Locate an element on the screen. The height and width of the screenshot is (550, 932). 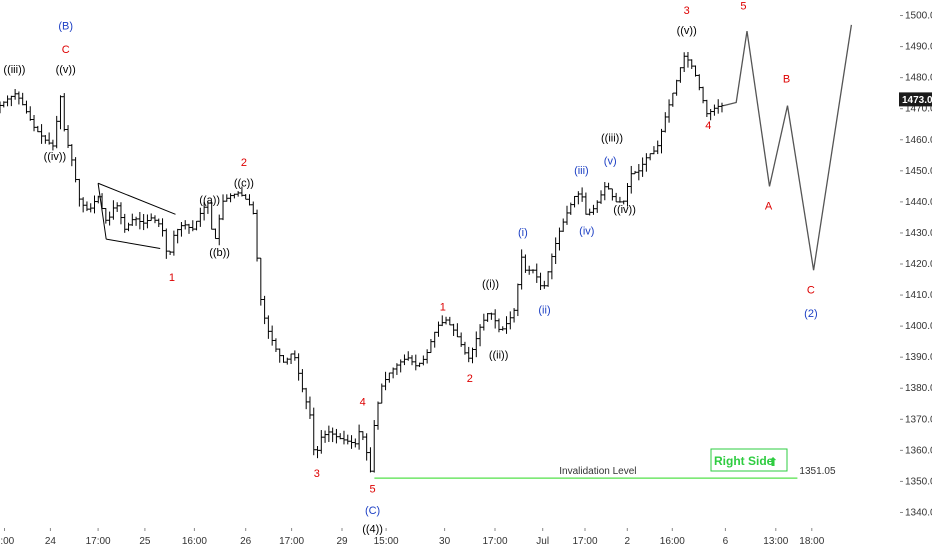
triangle-line is located at coordinates (136, 198).